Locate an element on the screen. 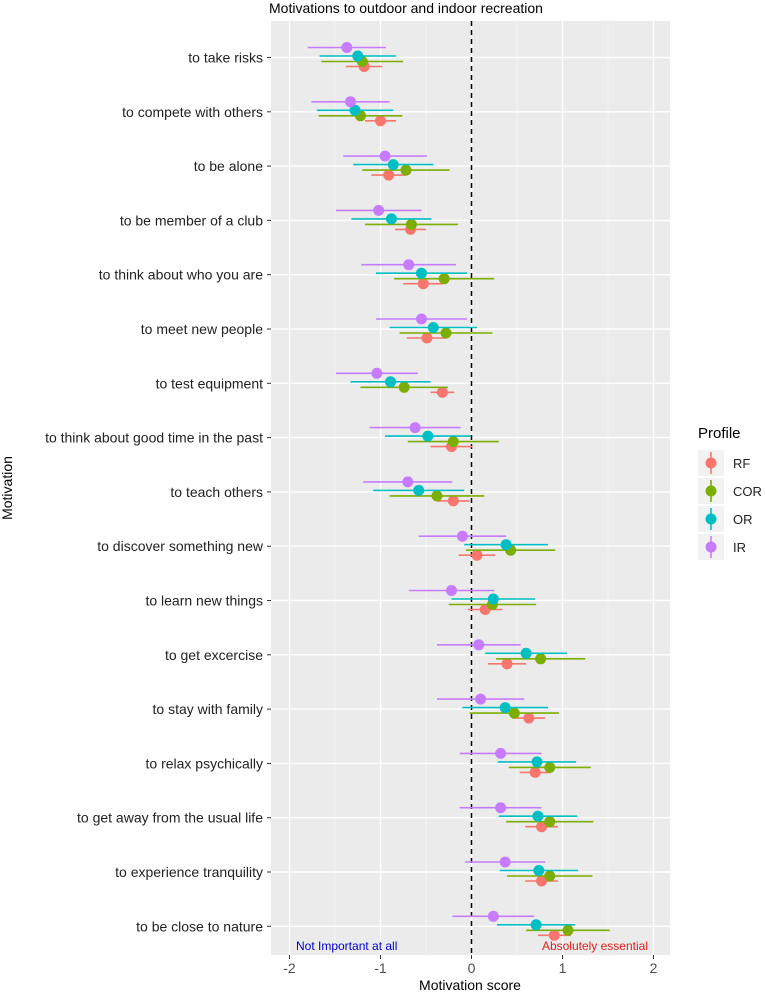  legend-label-rf: RF is located at coordinates (741, 463).